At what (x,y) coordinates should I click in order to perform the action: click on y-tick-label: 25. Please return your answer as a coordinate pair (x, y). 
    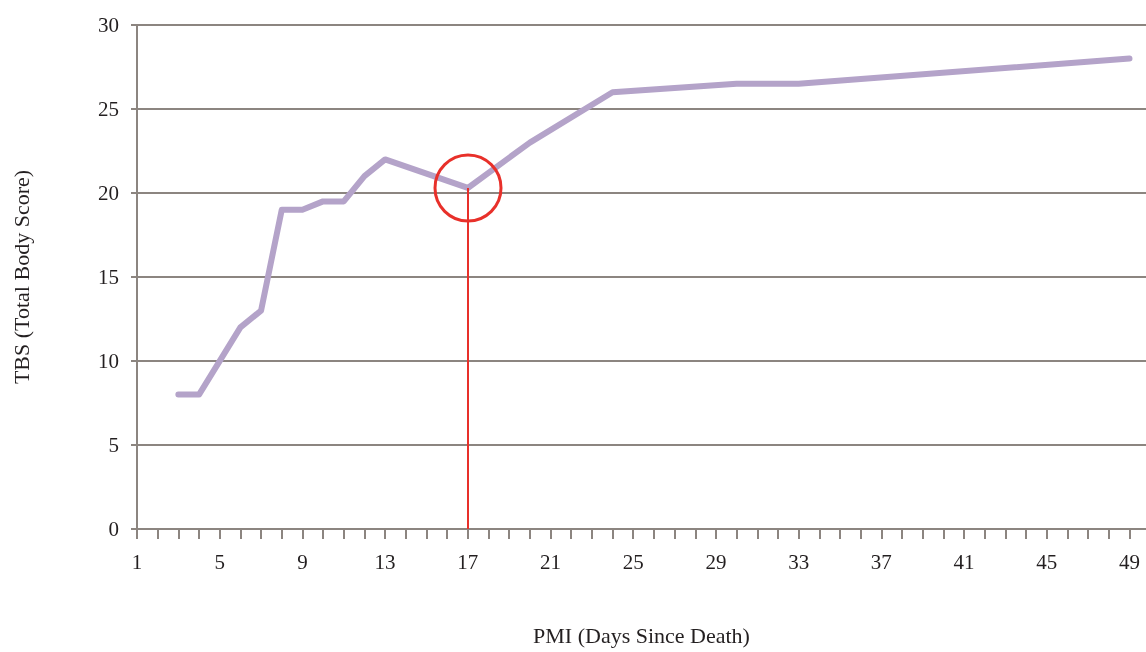
    Looking at the image, I should click on (108, 109).